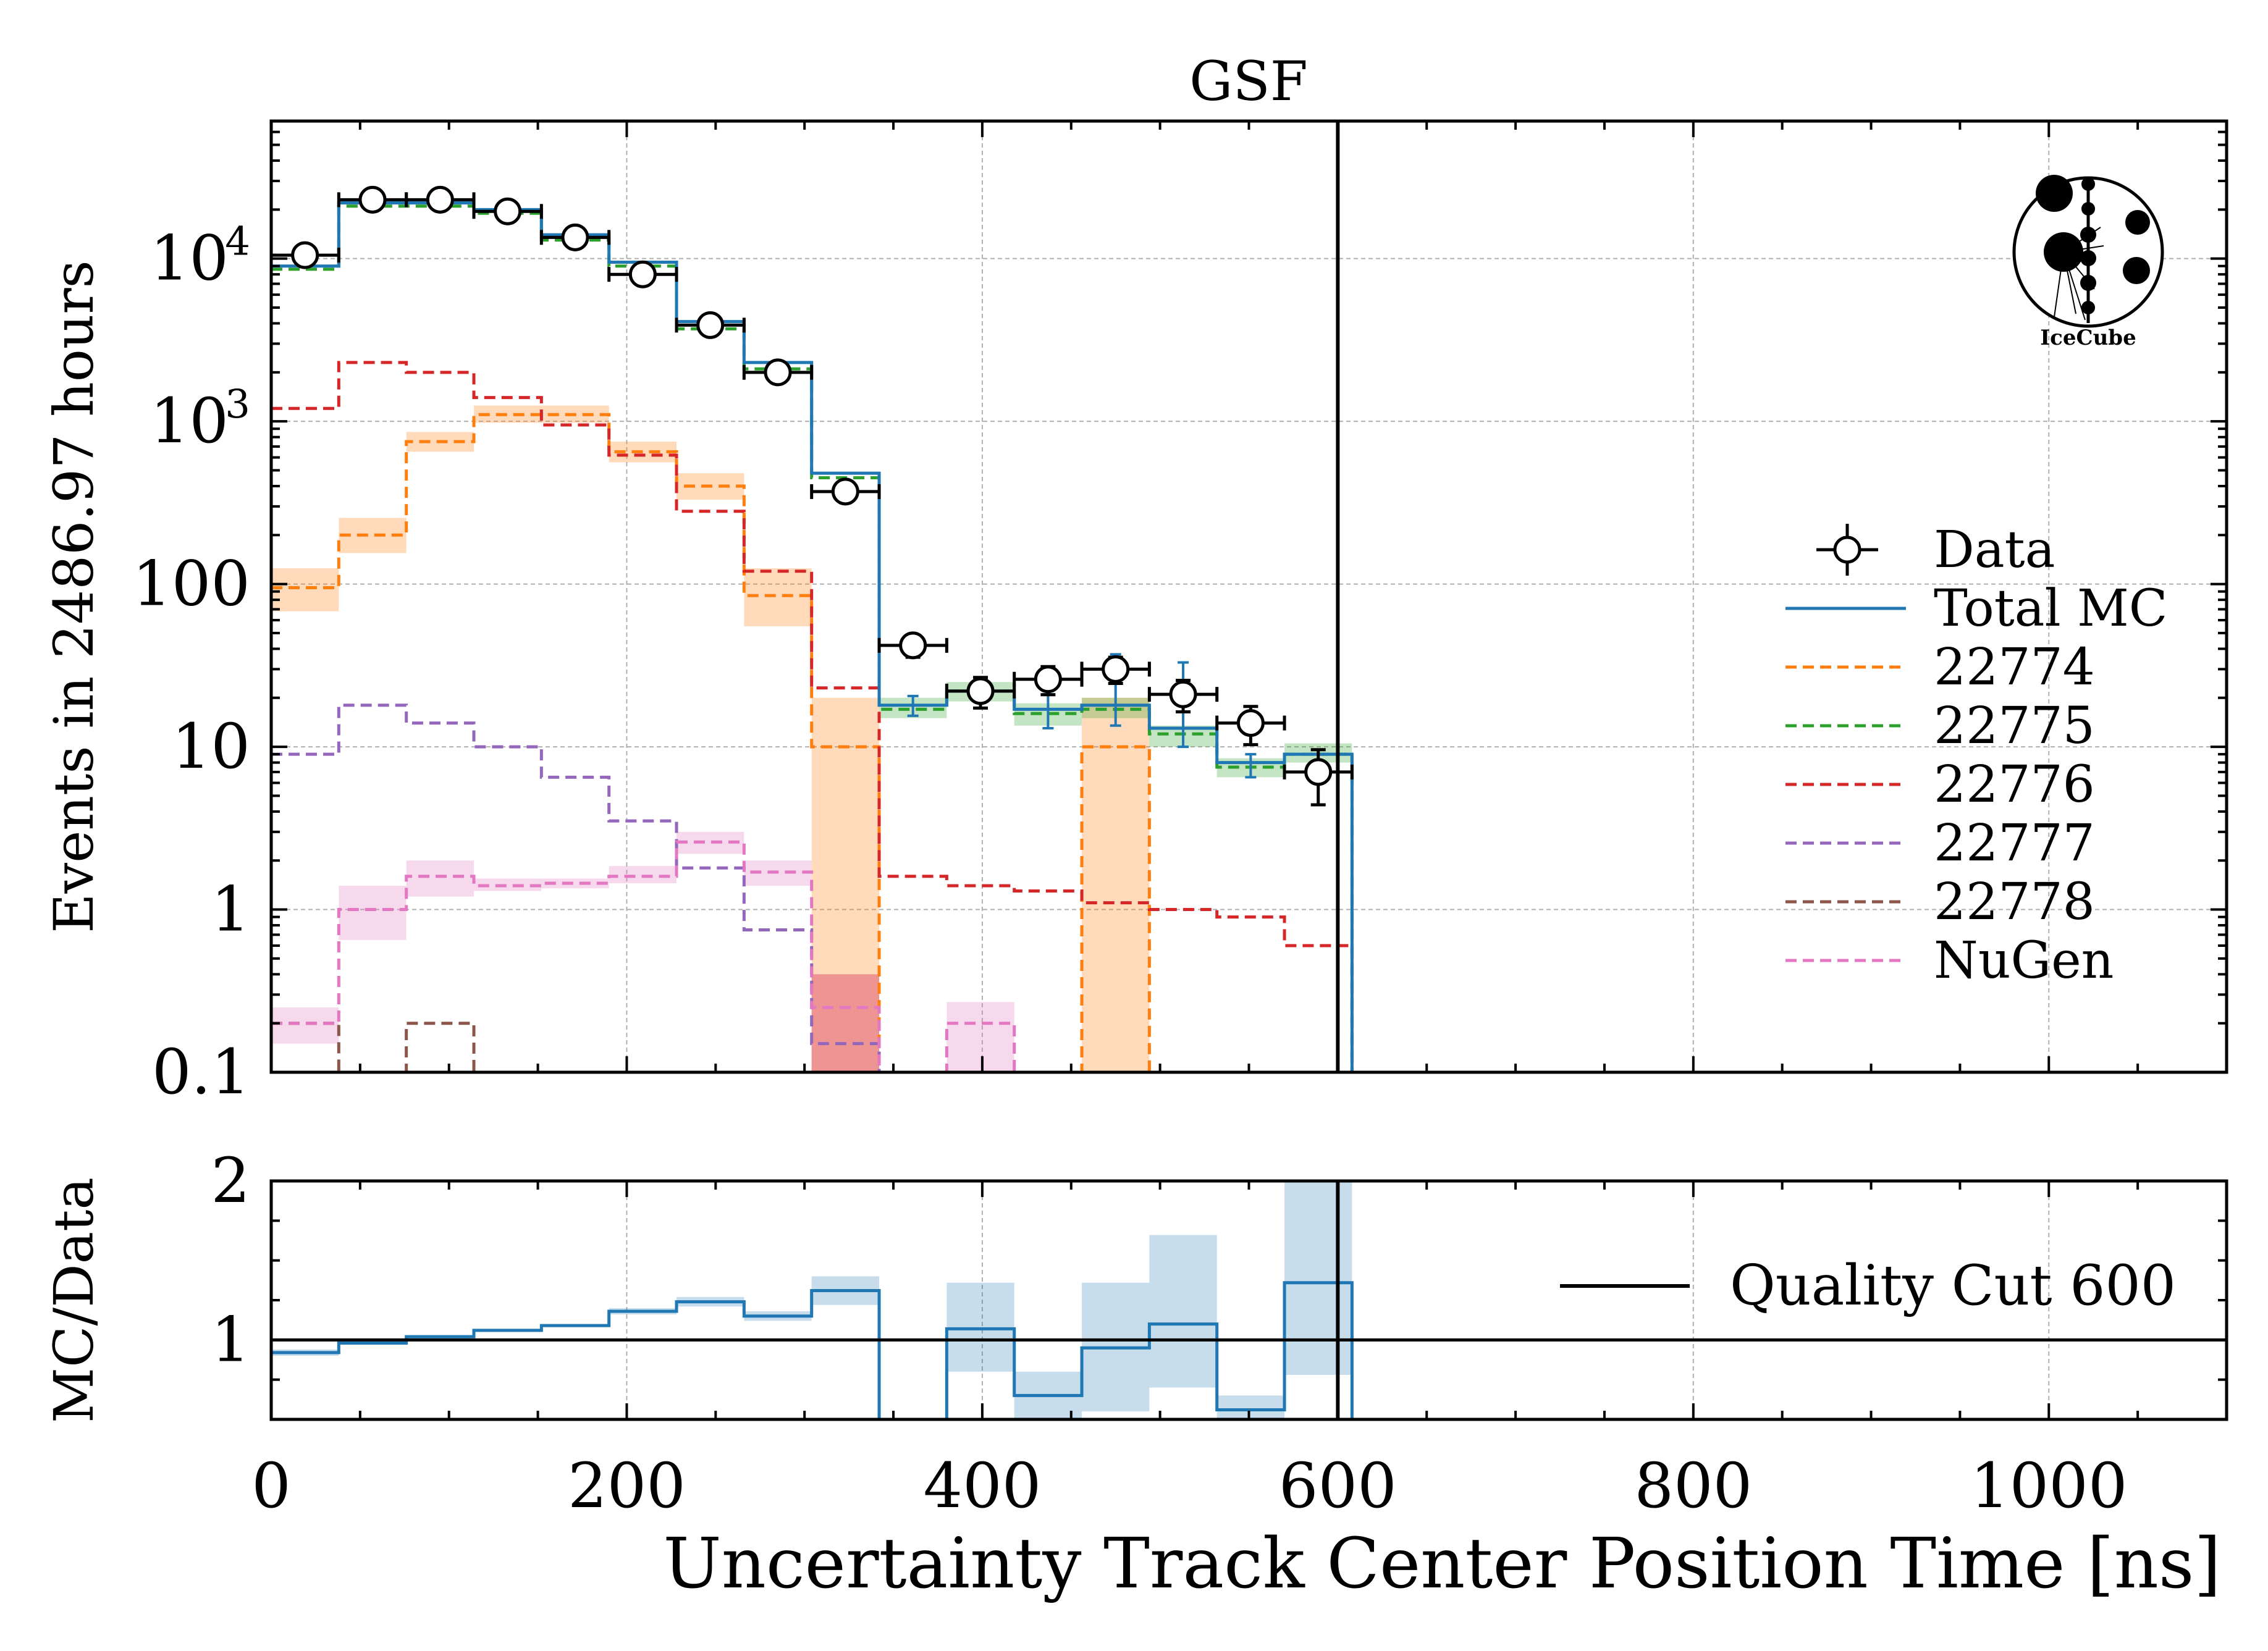  What do you see at coordinates (1249, 1300) in the screenshot?
I see `ratio-series` at bounding box center [1249, 1300].